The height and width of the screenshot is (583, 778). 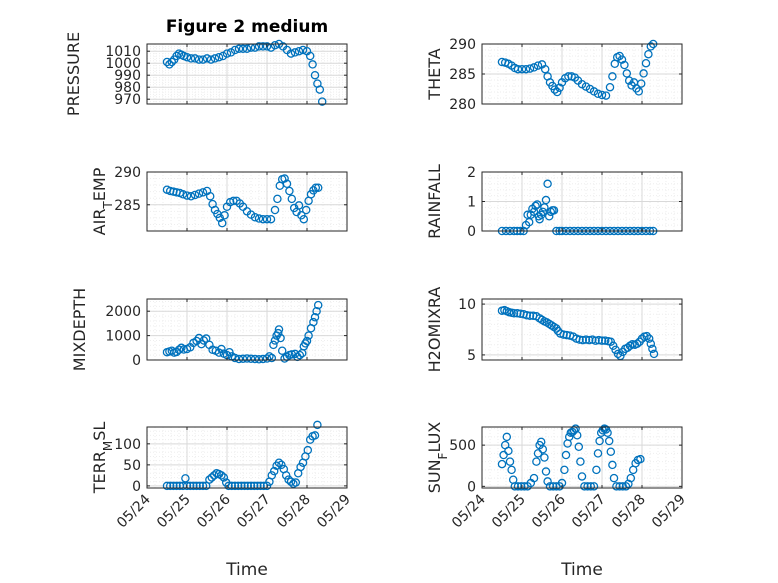 I want to click on y-tick-label: 5, so click(x=471, y=356).